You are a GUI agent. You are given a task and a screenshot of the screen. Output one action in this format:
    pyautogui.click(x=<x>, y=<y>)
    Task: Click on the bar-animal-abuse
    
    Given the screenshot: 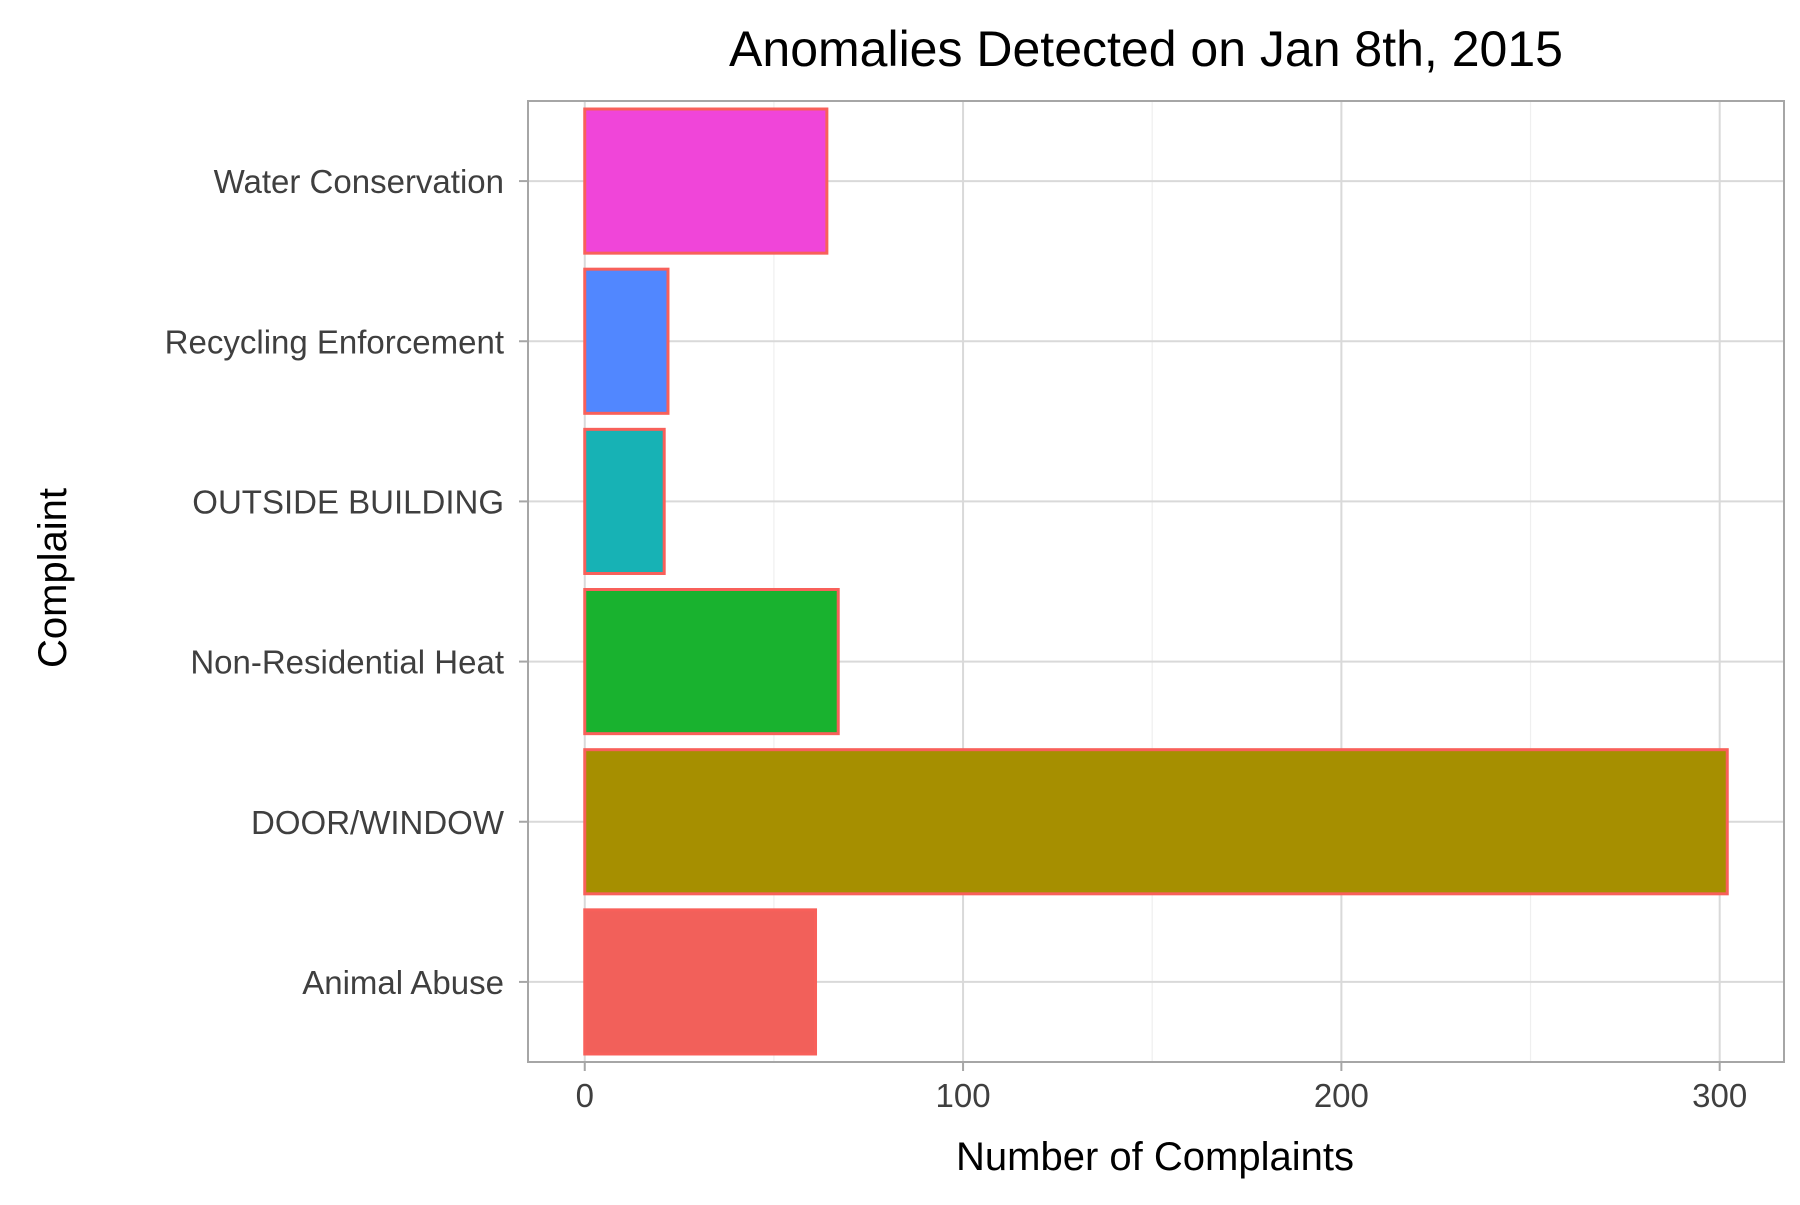 What is the action you would take?
    pyautogui.click(x=700, y=982)
    